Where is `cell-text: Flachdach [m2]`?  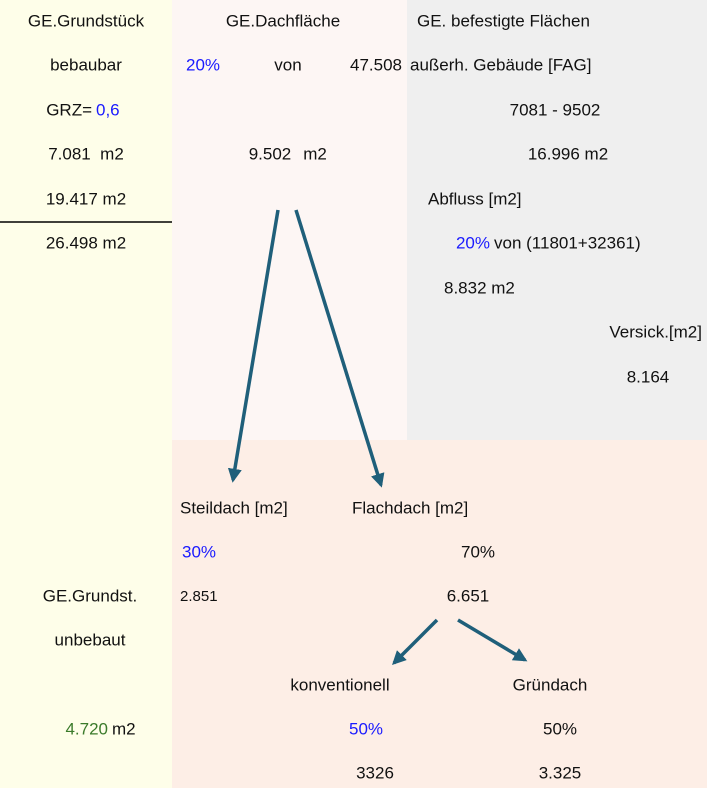 cell-text: Flachdach [m2] is located at coordinates (410, 507).